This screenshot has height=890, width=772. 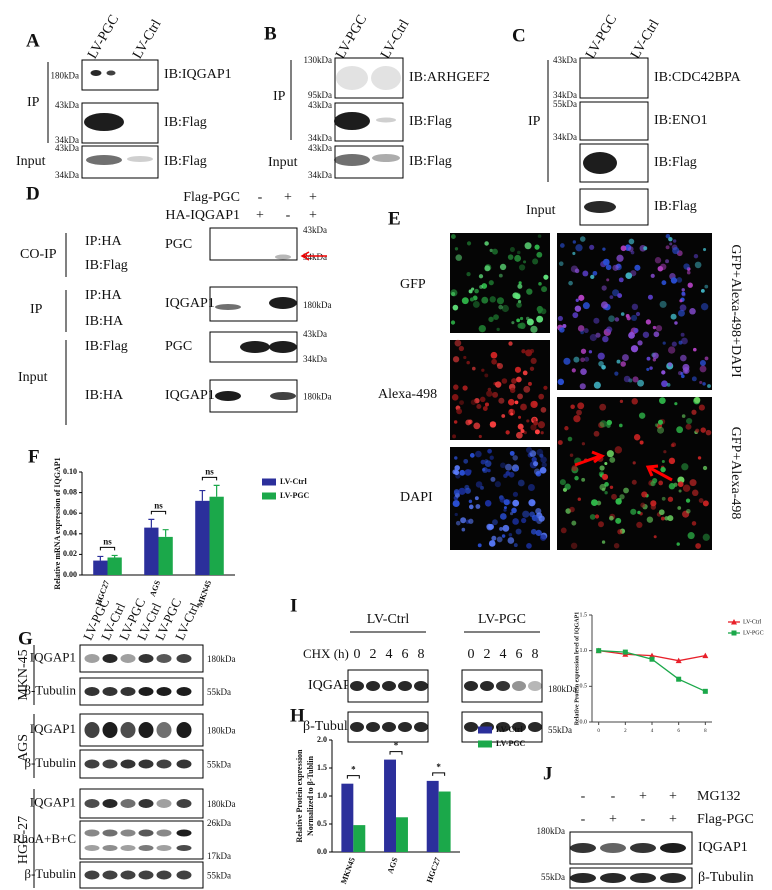 I want to click on annotation: *, so click(x=396, y=746).